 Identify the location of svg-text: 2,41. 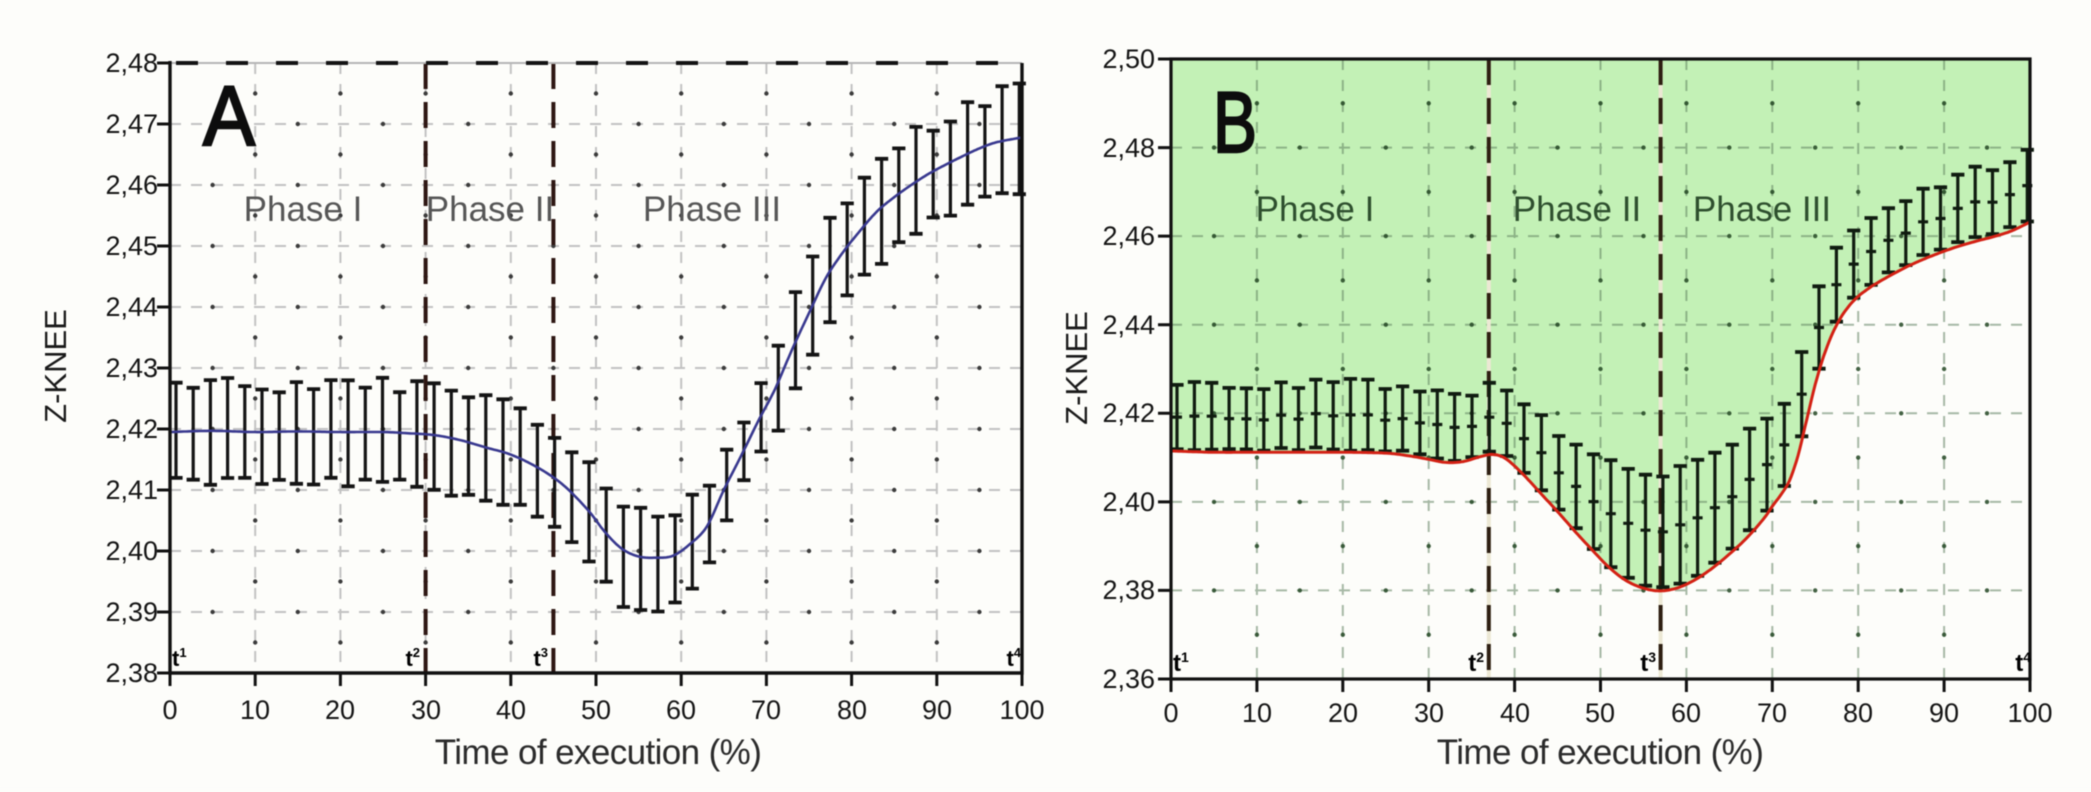
(131, 490).